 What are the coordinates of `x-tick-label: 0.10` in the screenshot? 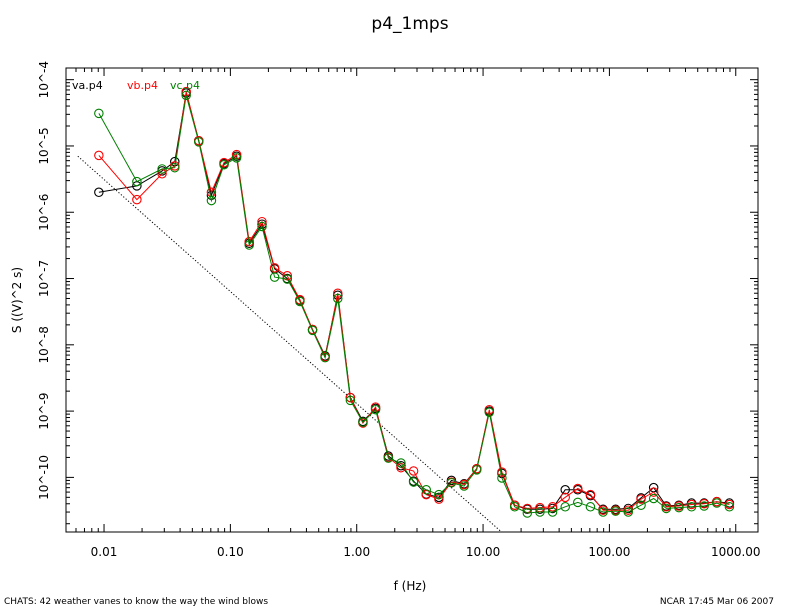 It's located at (230, 552).